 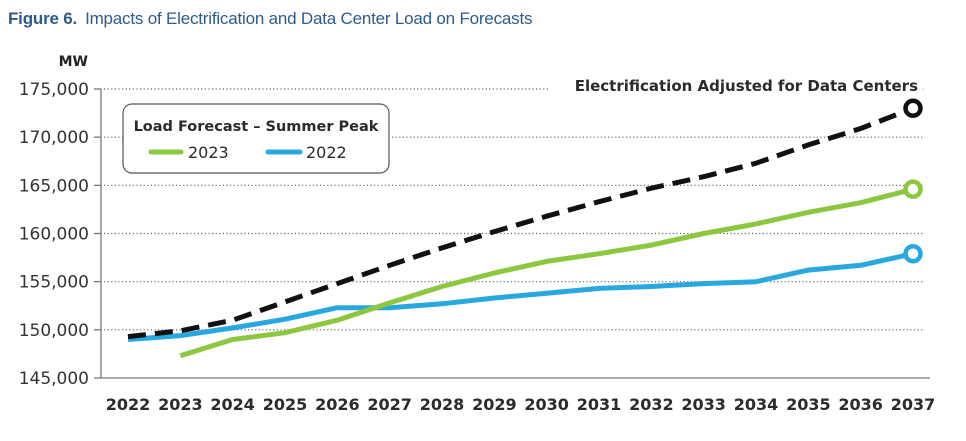 What do you see at coordinates (285, 404) in the screenshot?
I see `x-tick-label: 2025` at bounding box center [285, 404].